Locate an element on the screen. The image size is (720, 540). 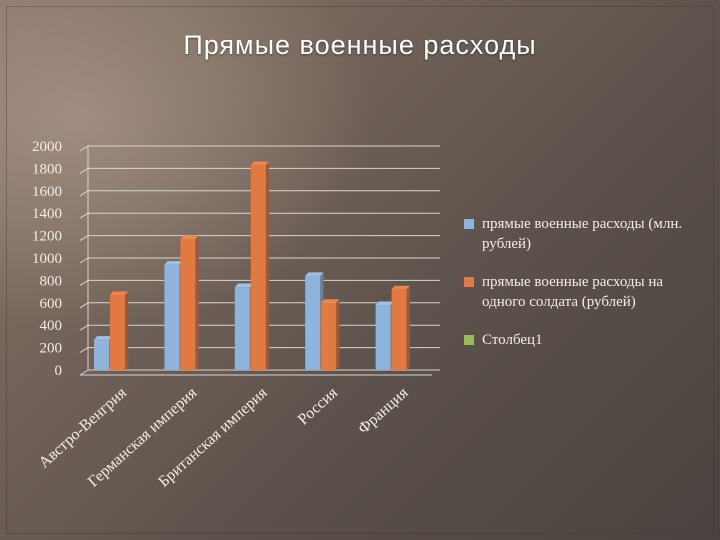
x-tick-label: Россия is located at coordinates (318, 406).